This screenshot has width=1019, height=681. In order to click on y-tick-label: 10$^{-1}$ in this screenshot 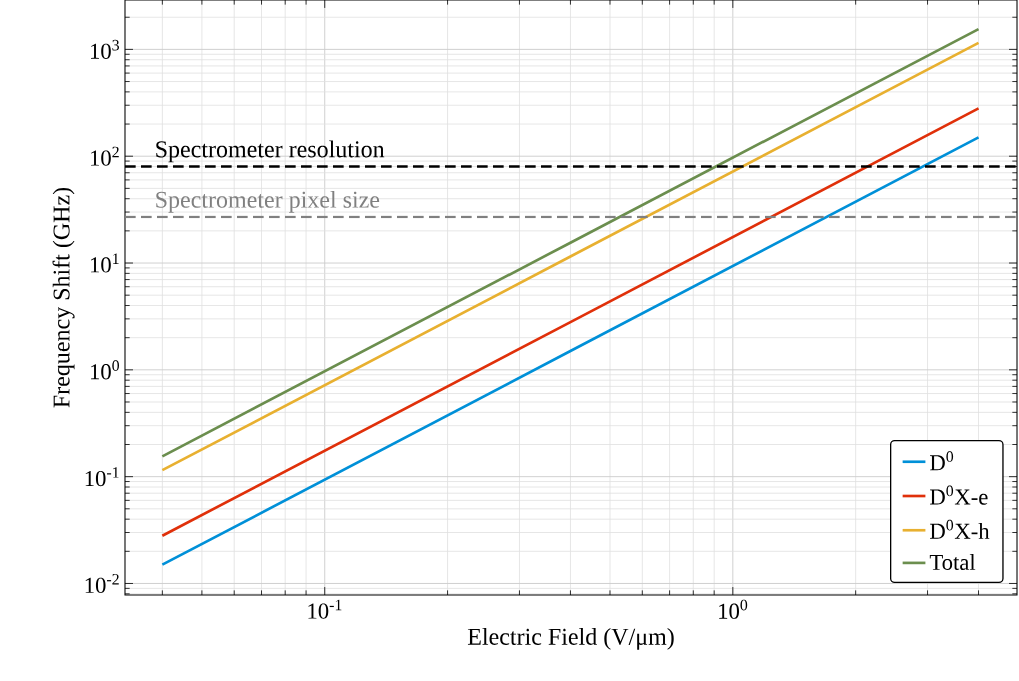, I will do `click(102, 477)`.